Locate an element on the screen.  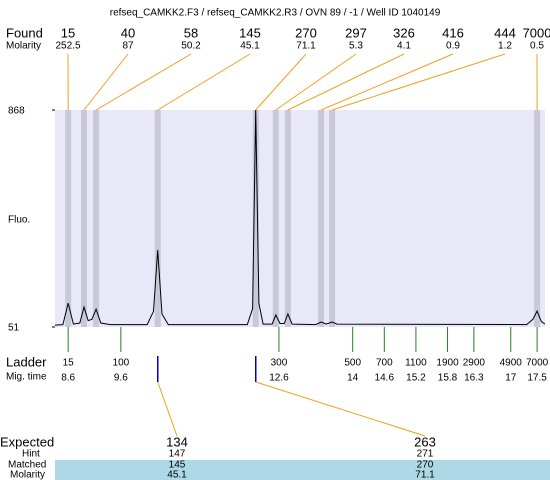
expected-size: 134 is located at coordinates (177, 441).